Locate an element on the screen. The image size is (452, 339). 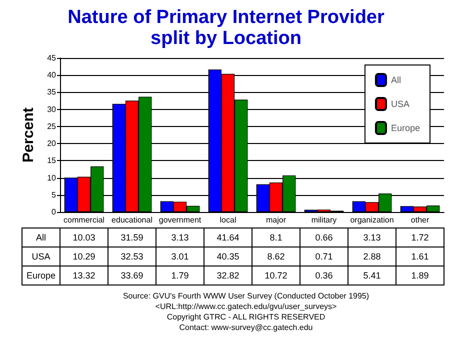
data-label: 0.66 is located at coordinates (324, 237).